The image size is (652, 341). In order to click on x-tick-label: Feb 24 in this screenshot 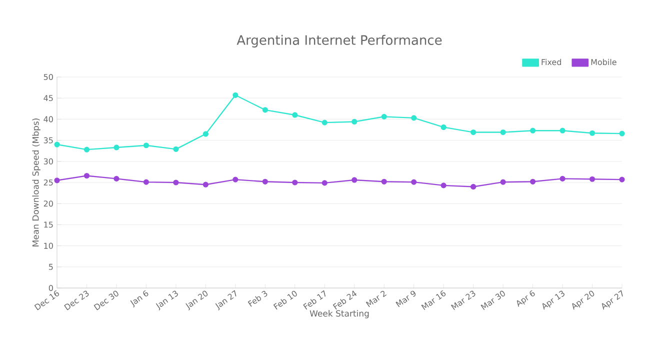, I will do `click(344, 300)`.